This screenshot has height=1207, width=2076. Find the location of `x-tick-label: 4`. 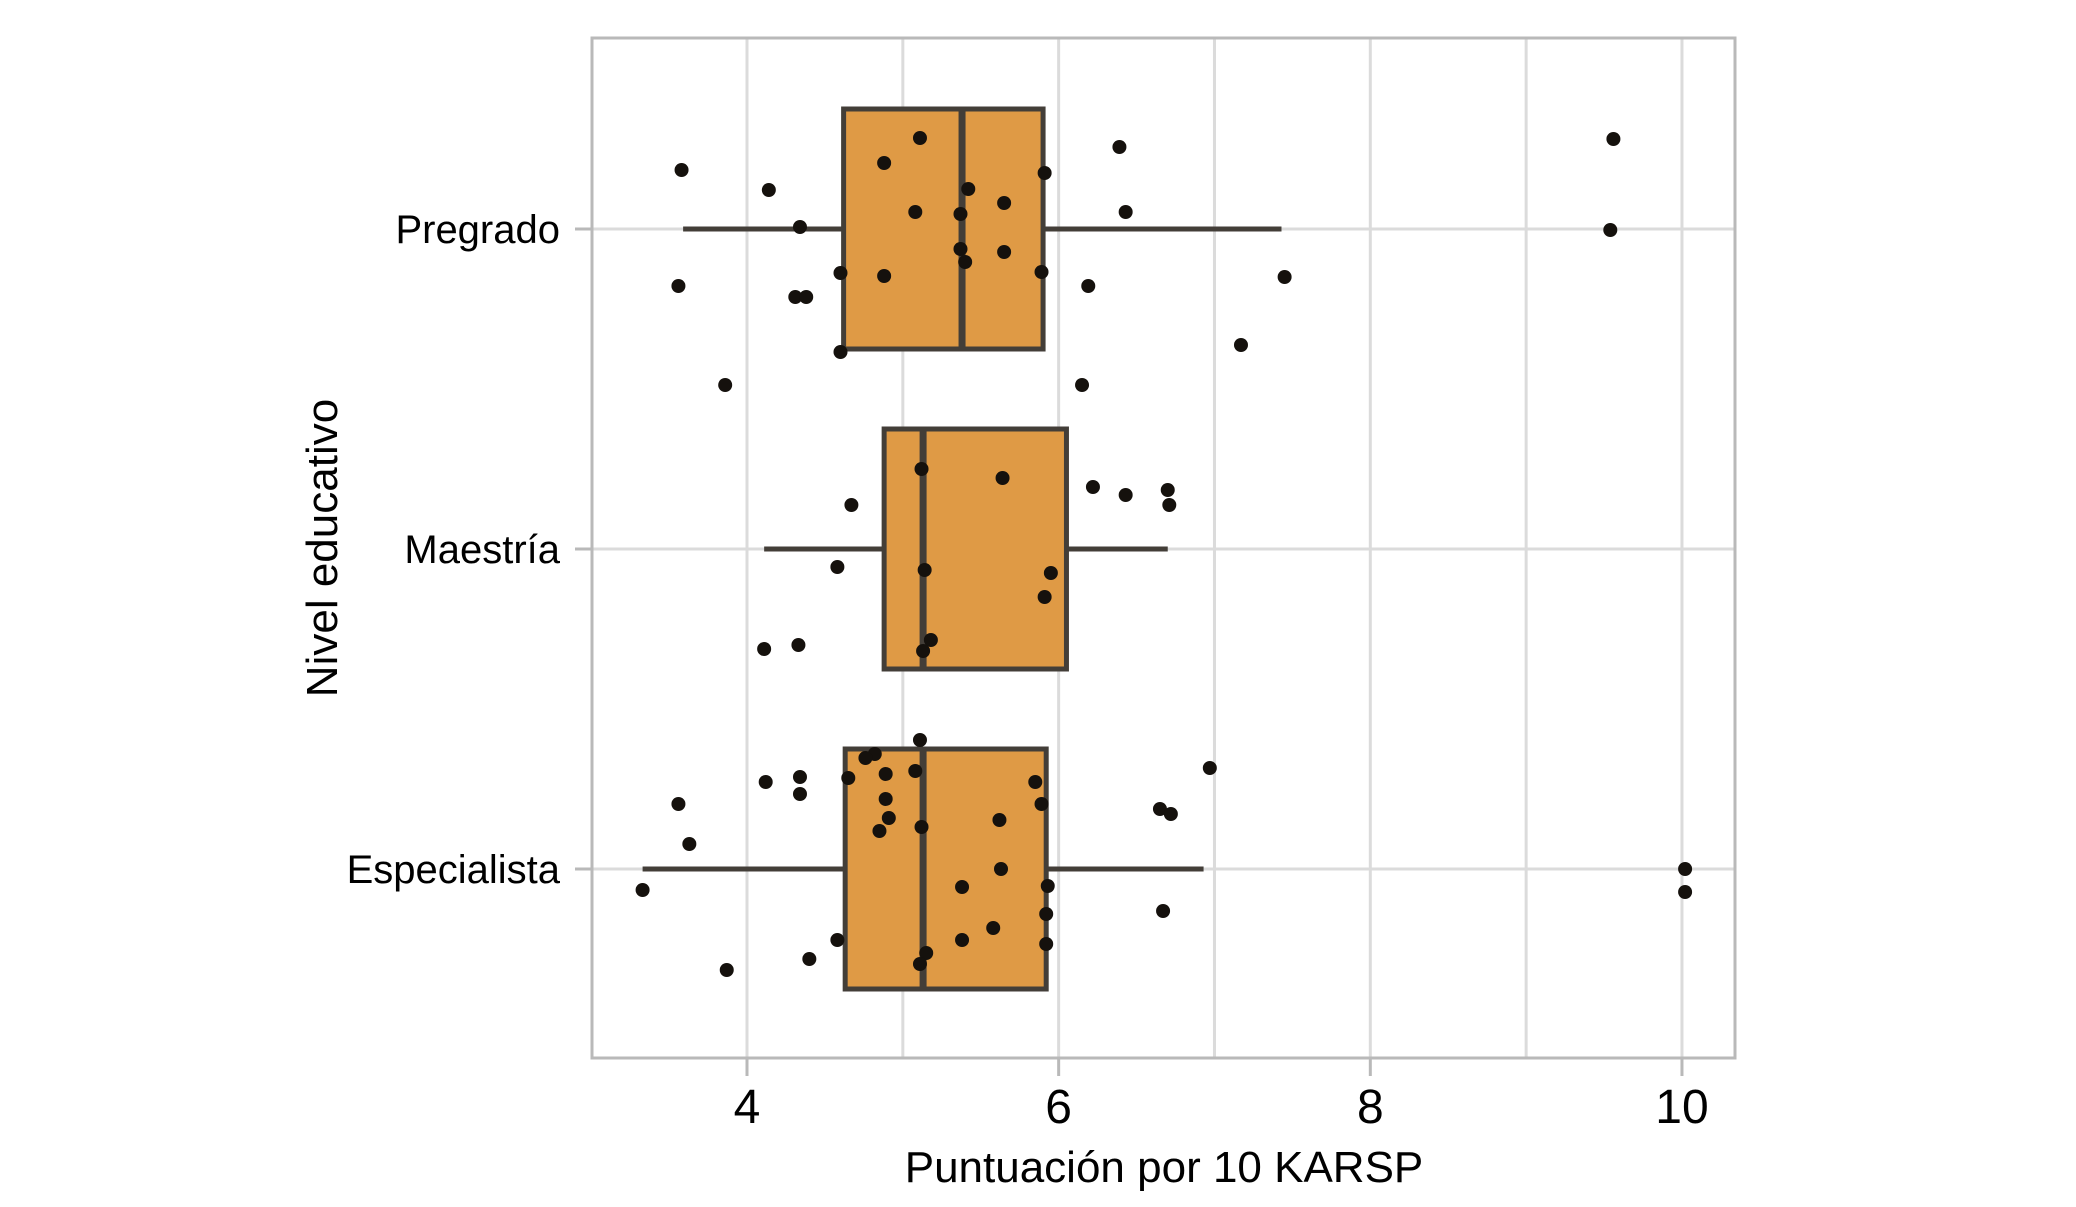

x-tick-label: 4 is located at coordinates (747, 1107).